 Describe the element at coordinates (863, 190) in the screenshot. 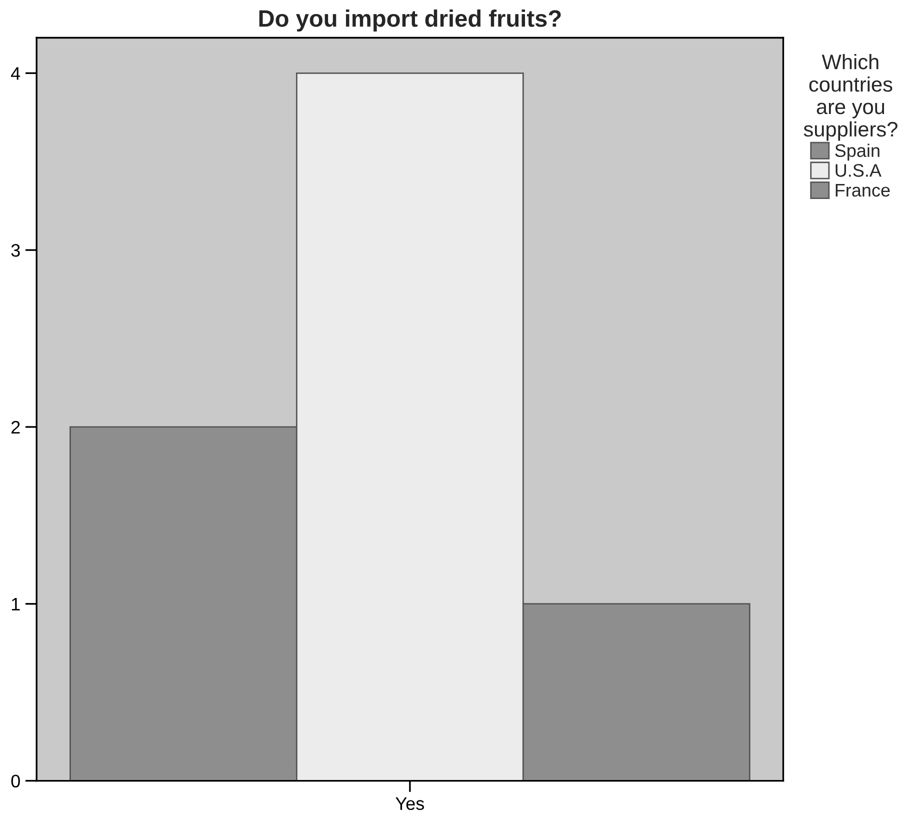

I see `legend-label: France` at that location.